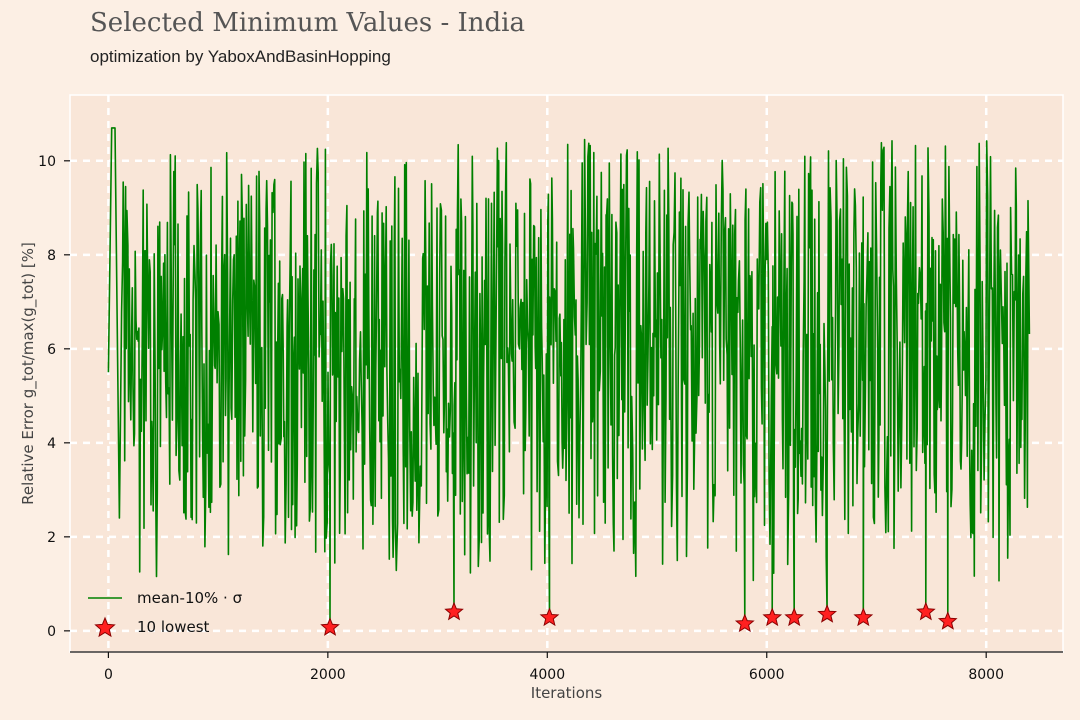  Describe the element at coordinates (190, 598) in the screenshot. I see `legend-label-series: mean-10% · σ` at that location.